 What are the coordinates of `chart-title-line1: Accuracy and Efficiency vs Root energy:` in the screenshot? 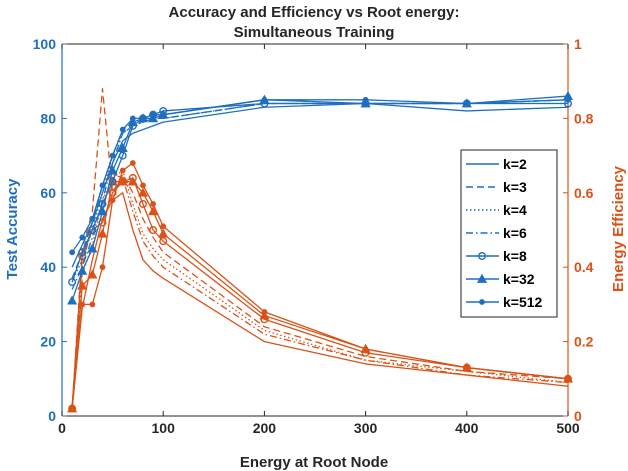 It's located at (314, 12).